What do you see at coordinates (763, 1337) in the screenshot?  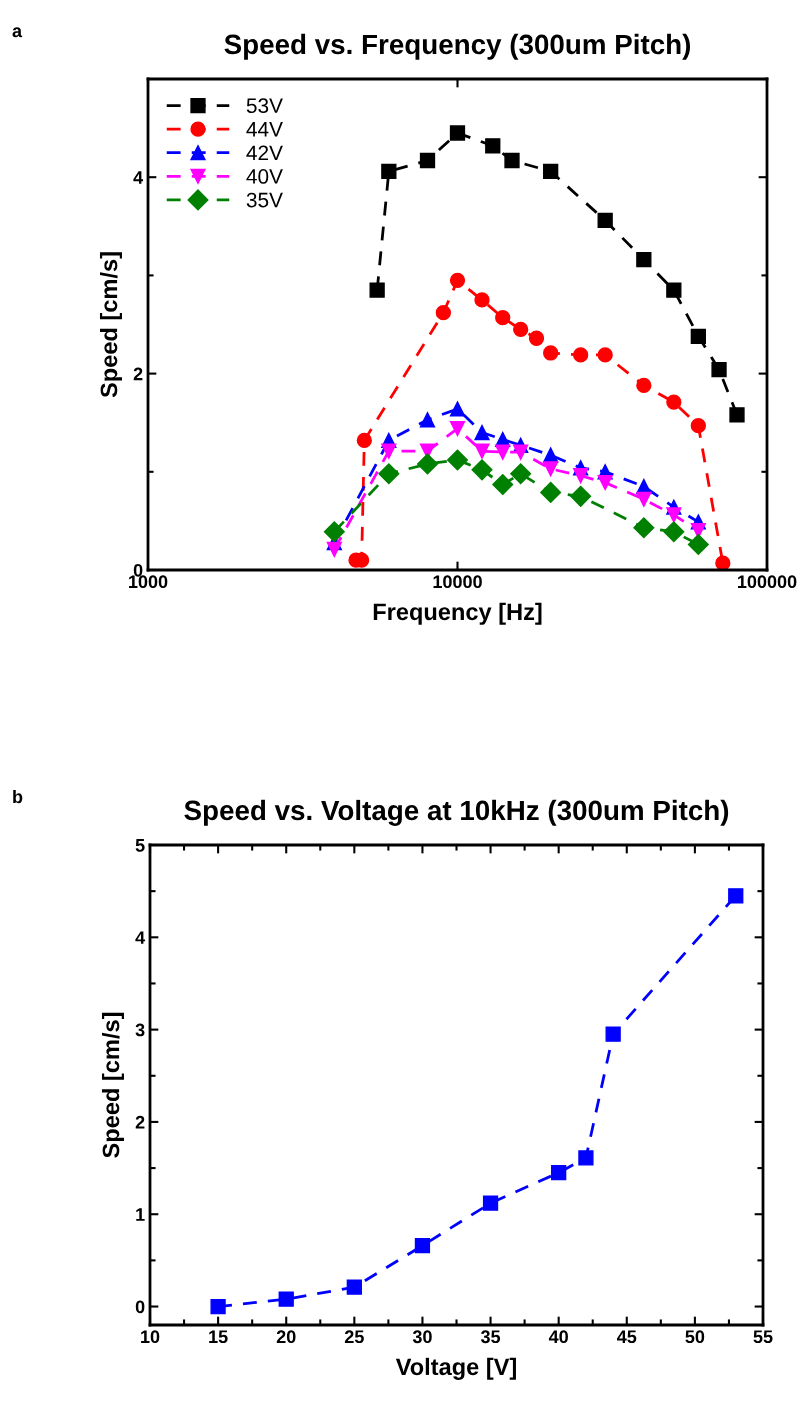 I see `x-tick-label: 55` at bounding box center [763, 1337].